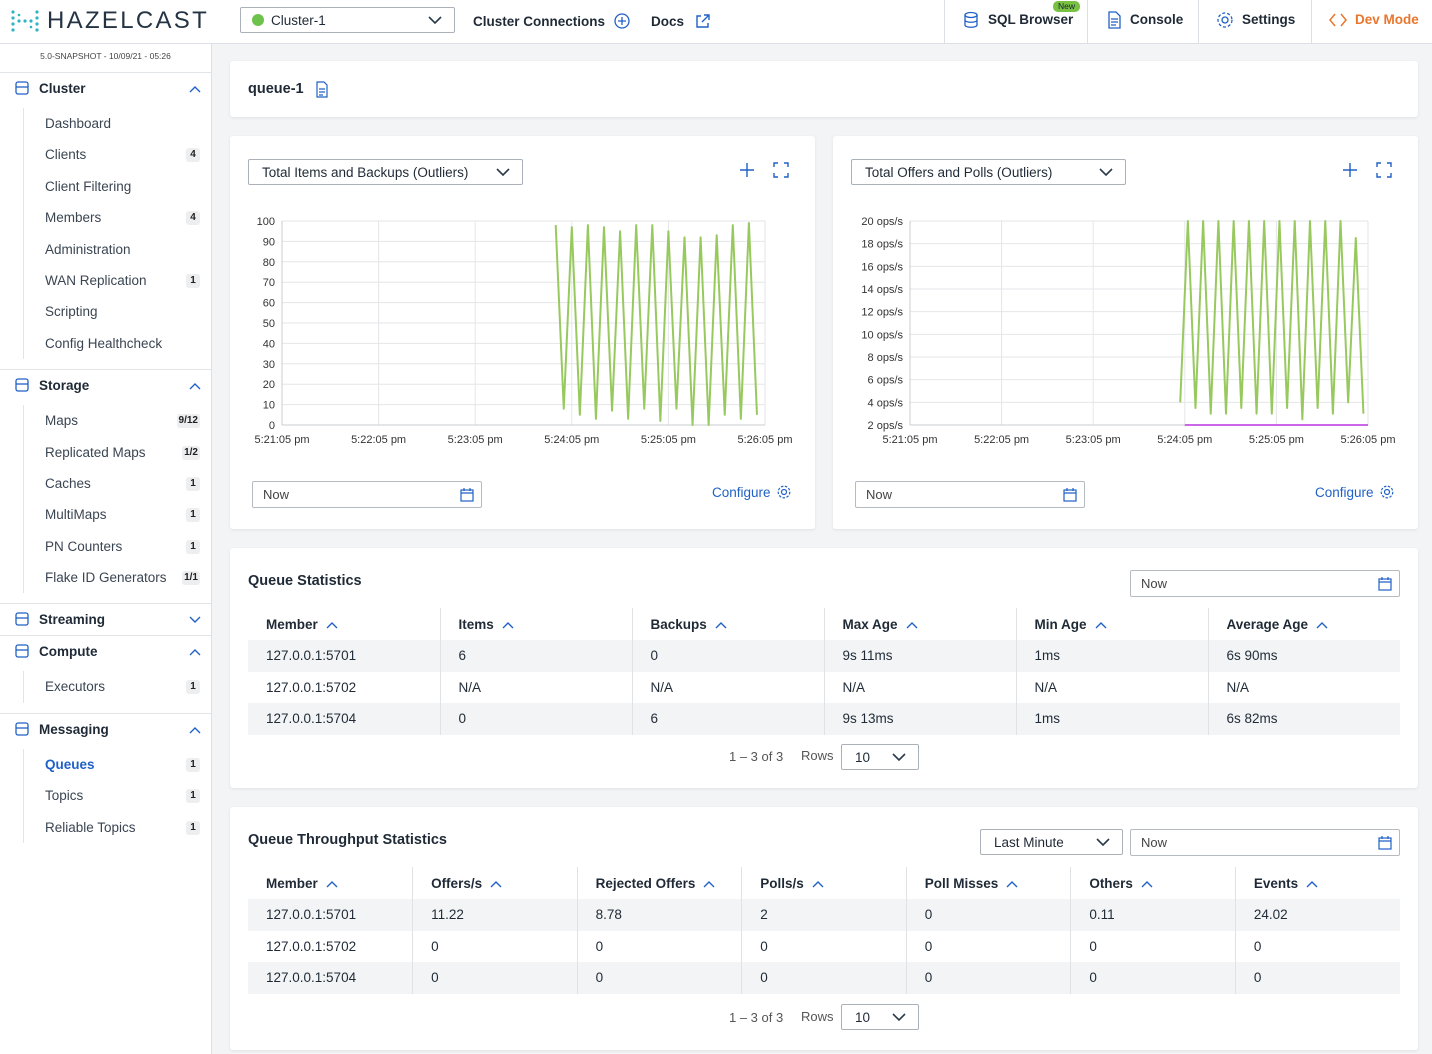 The height and width of the screenshot is (1054, 1432). I want to click on column-header: Max Age, so click(920, 624).